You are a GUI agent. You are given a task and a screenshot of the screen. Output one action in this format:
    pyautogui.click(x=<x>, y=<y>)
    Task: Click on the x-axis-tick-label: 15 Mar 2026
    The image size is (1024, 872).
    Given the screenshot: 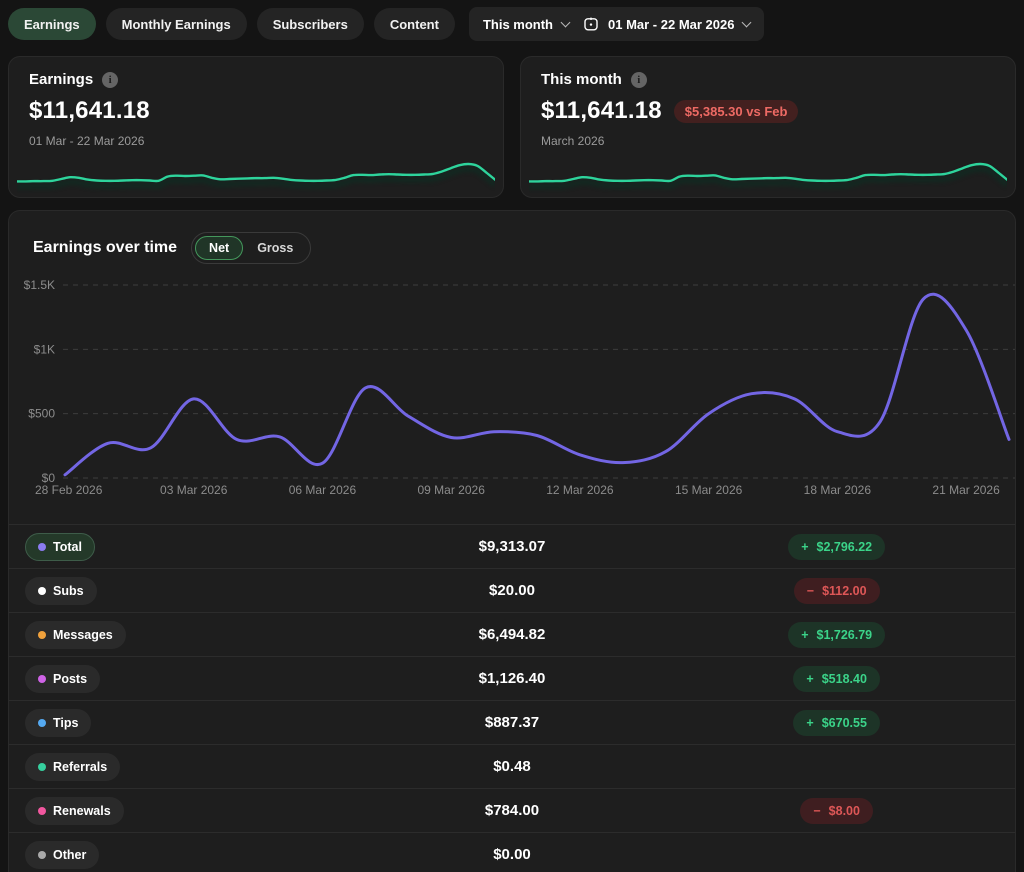 What is the action you would take?
    pyautogui.click(x=709, y=490)
    